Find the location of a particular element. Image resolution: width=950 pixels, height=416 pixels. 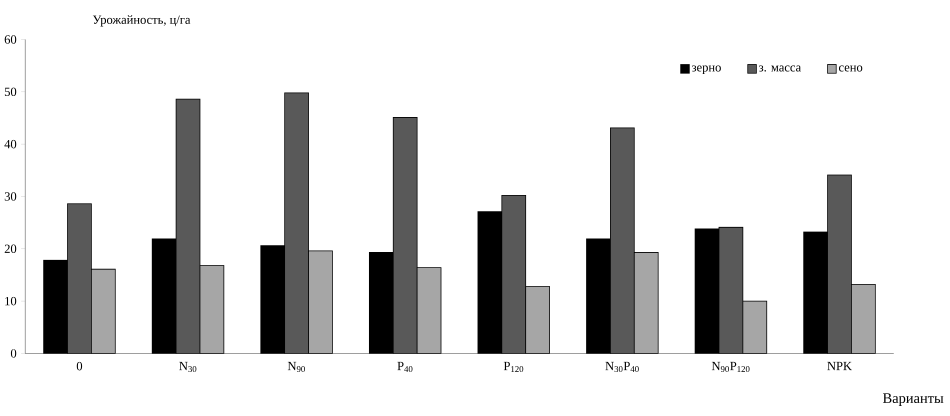

legend-label: зерно is located at coordinates (706, 69).